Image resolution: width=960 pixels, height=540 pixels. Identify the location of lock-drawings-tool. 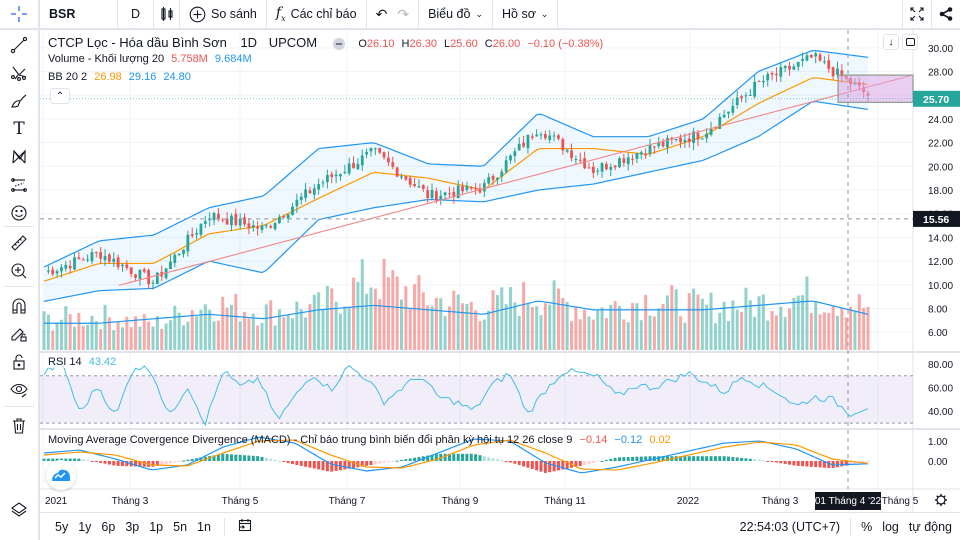
(19, 334).